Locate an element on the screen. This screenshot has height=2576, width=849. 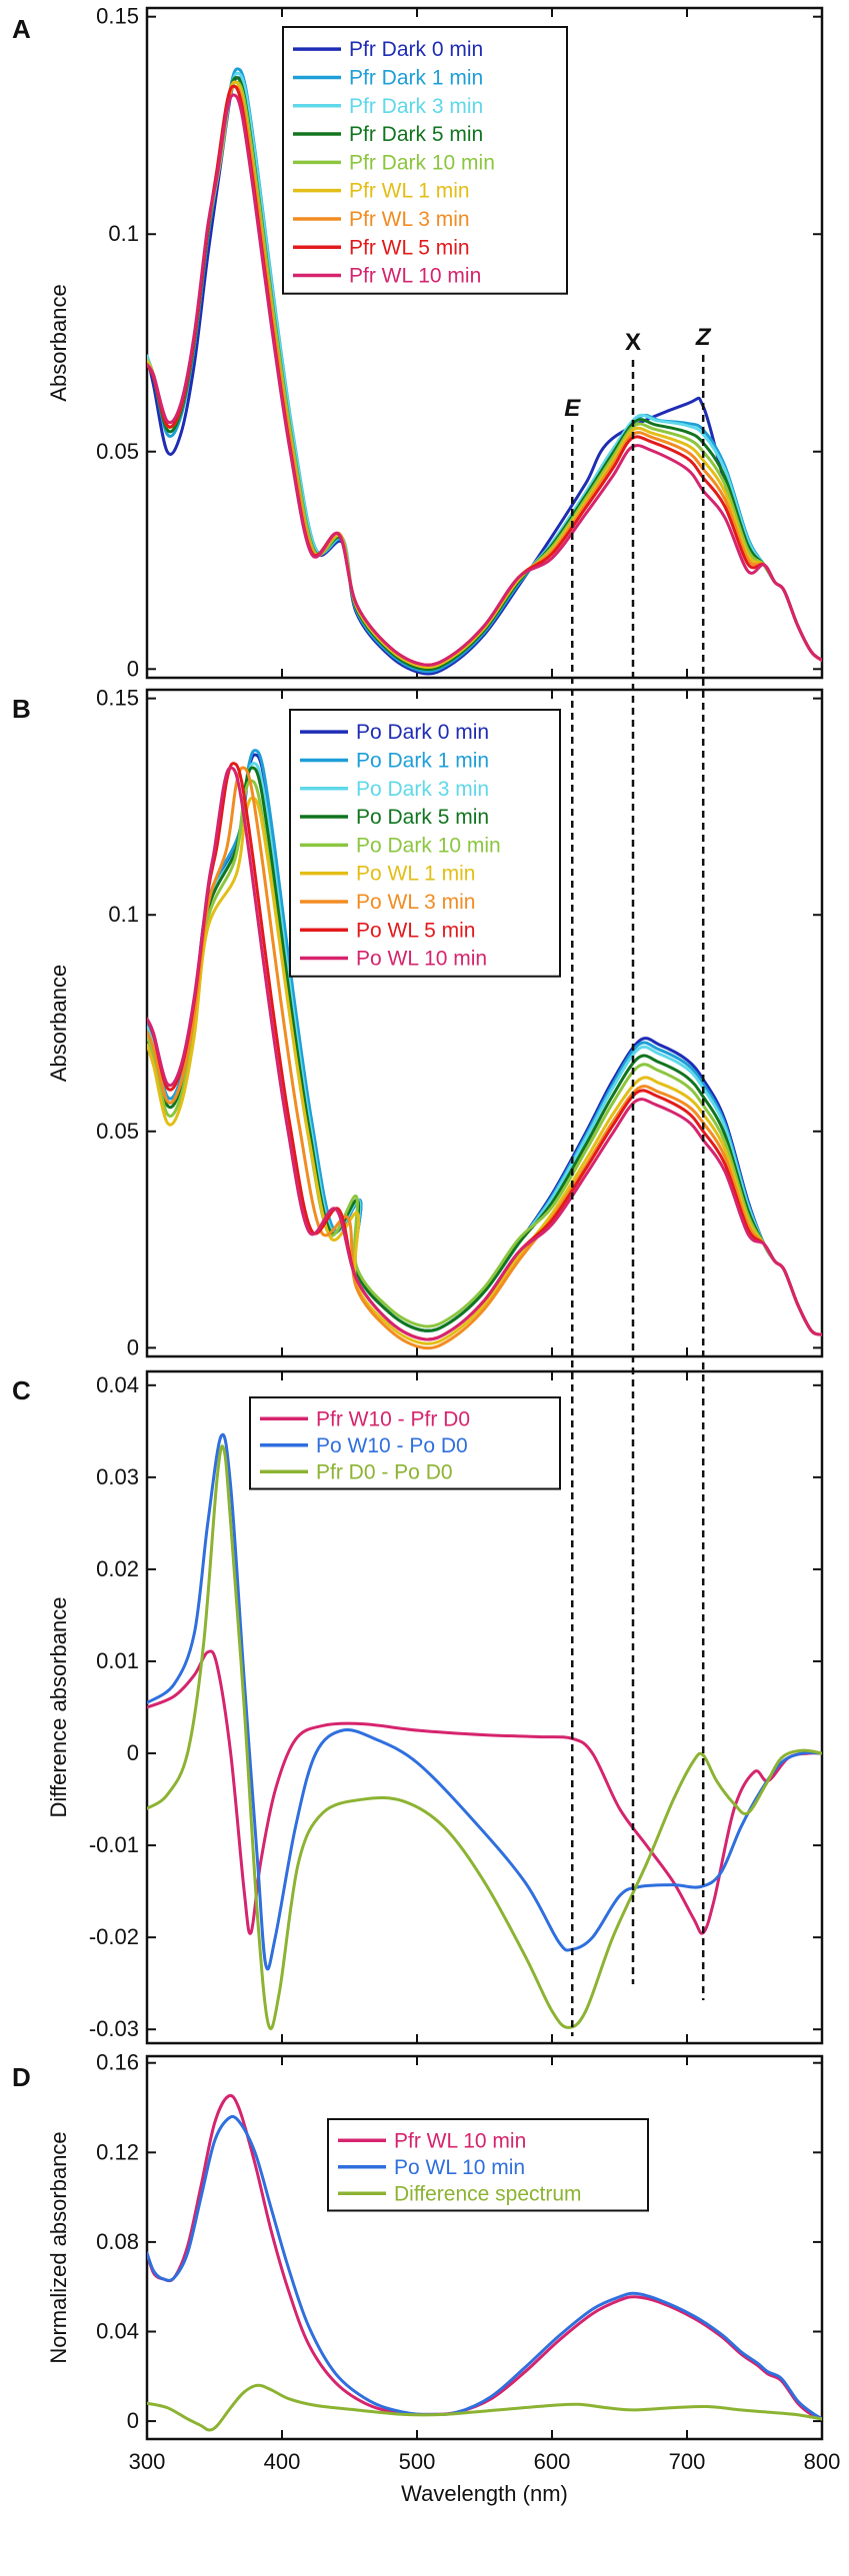
legend-entry: Pfr D0 - Po D0 is located at coordinates (384, 1471).